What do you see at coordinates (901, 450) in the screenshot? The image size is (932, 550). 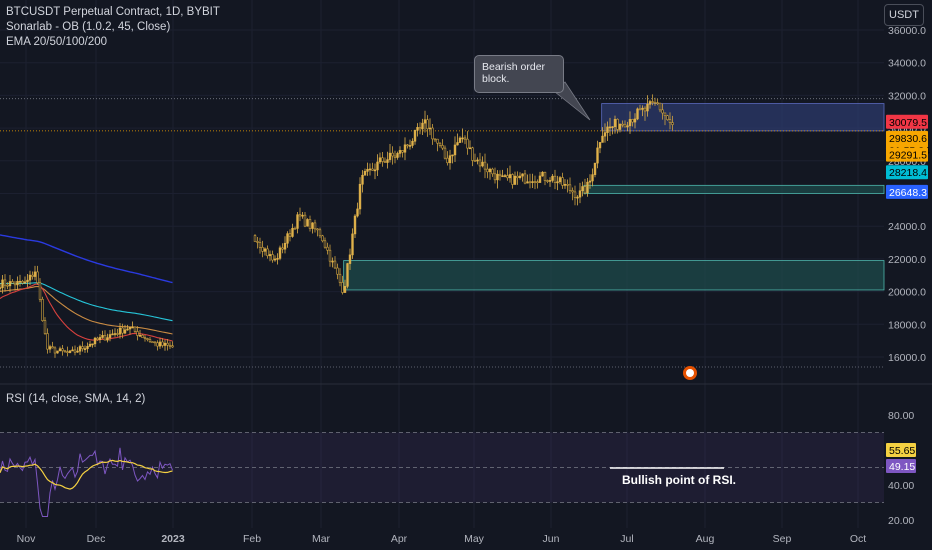 I see `rsi-value-box` at bounding box center [901, 450].